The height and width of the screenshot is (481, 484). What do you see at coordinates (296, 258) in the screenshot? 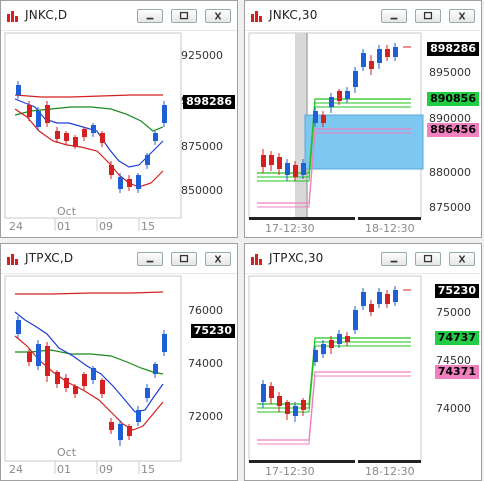
I see `window-title: JTPXC,30` at bounding box center [296, 258].